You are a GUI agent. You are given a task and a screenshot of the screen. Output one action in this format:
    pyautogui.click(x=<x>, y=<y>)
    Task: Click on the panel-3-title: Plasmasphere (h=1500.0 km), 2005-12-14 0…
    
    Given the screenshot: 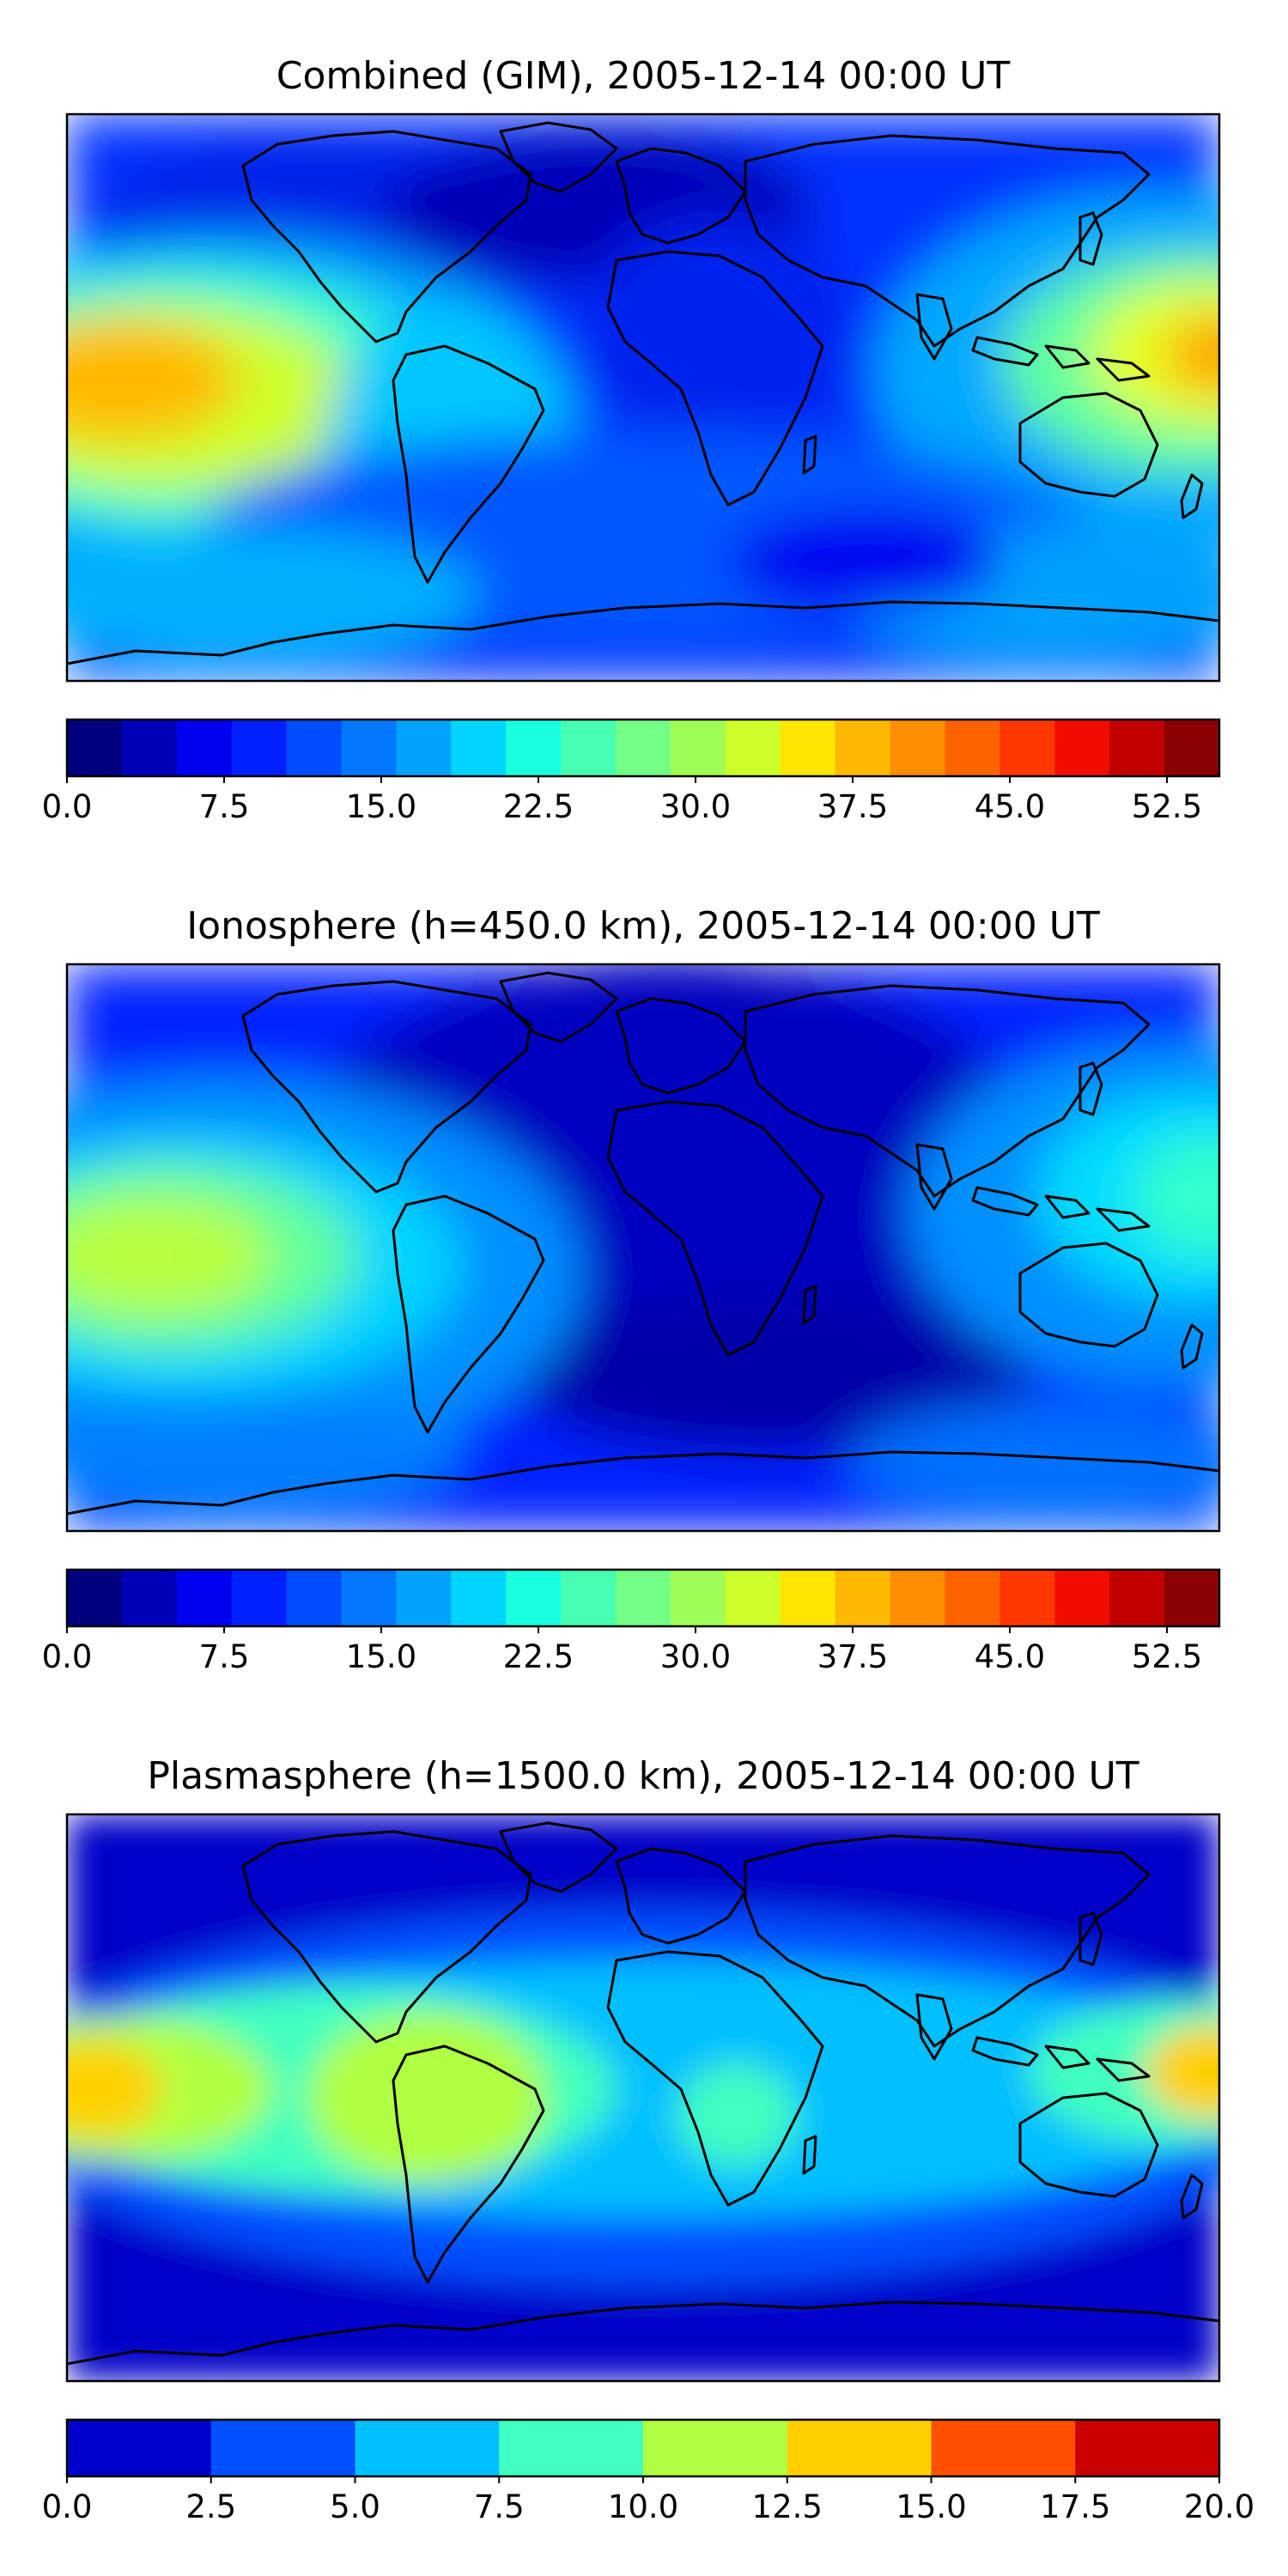 What is the action you would take?
    pyautogui.click(x=643, y=1776)
    